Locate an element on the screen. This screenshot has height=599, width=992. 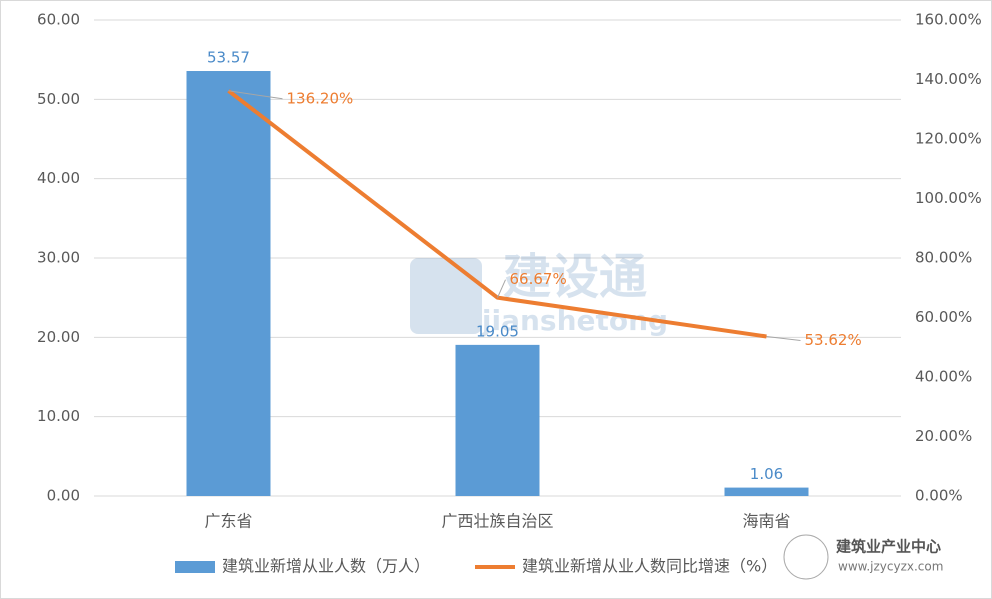
y-tick-label: 60.00 is located at coordinates (58, 20).